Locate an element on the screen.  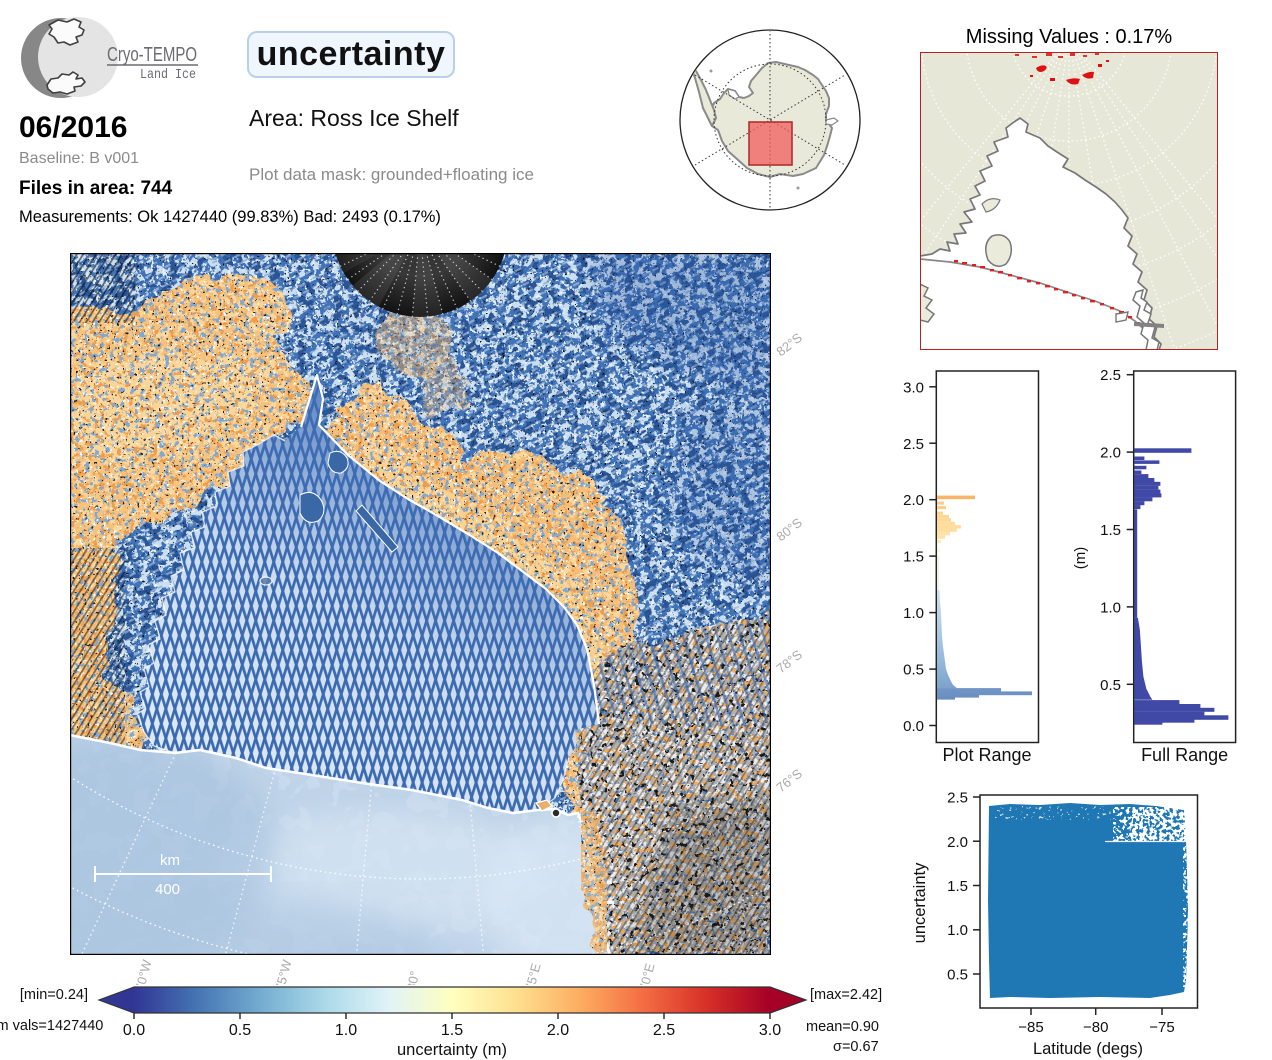
svg-text: mean=0.90 is located at coordinates (842, 1027).